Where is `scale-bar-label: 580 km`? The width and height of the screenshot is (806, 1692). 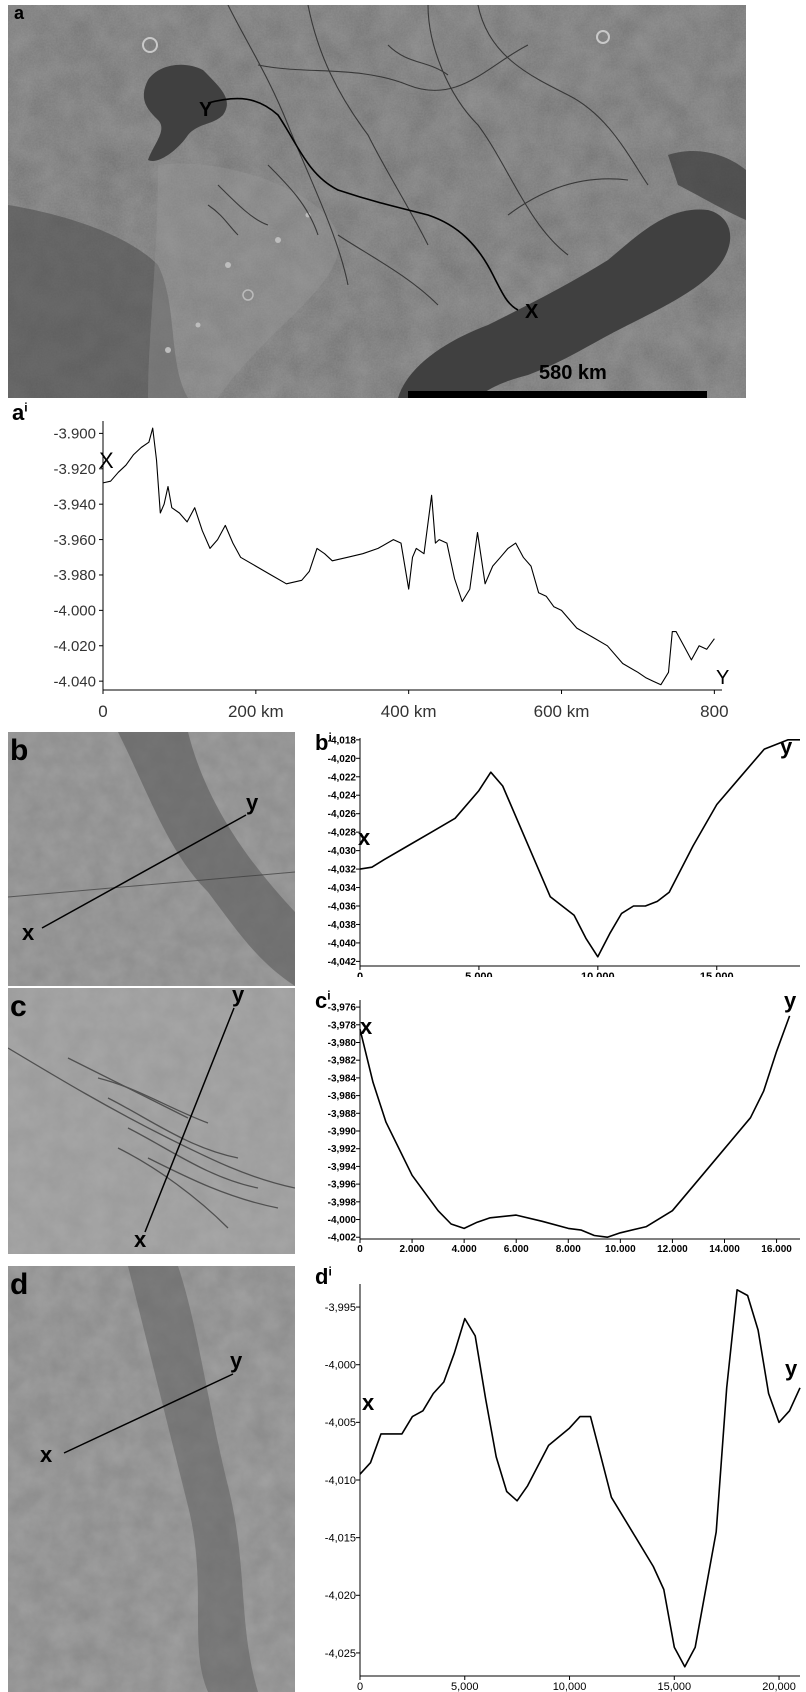 scale-bar-label: 580 km is located at coordinates (573, 373).